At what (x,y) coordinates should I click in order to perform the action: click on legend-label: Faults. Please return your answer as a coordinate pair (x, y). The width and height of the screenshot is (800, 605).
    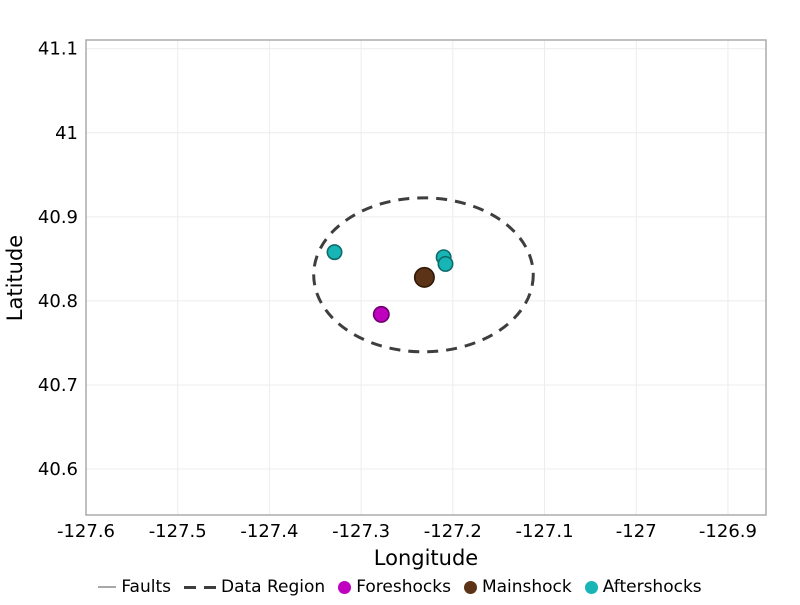
    Looking at the image, I should click on (146, 587).